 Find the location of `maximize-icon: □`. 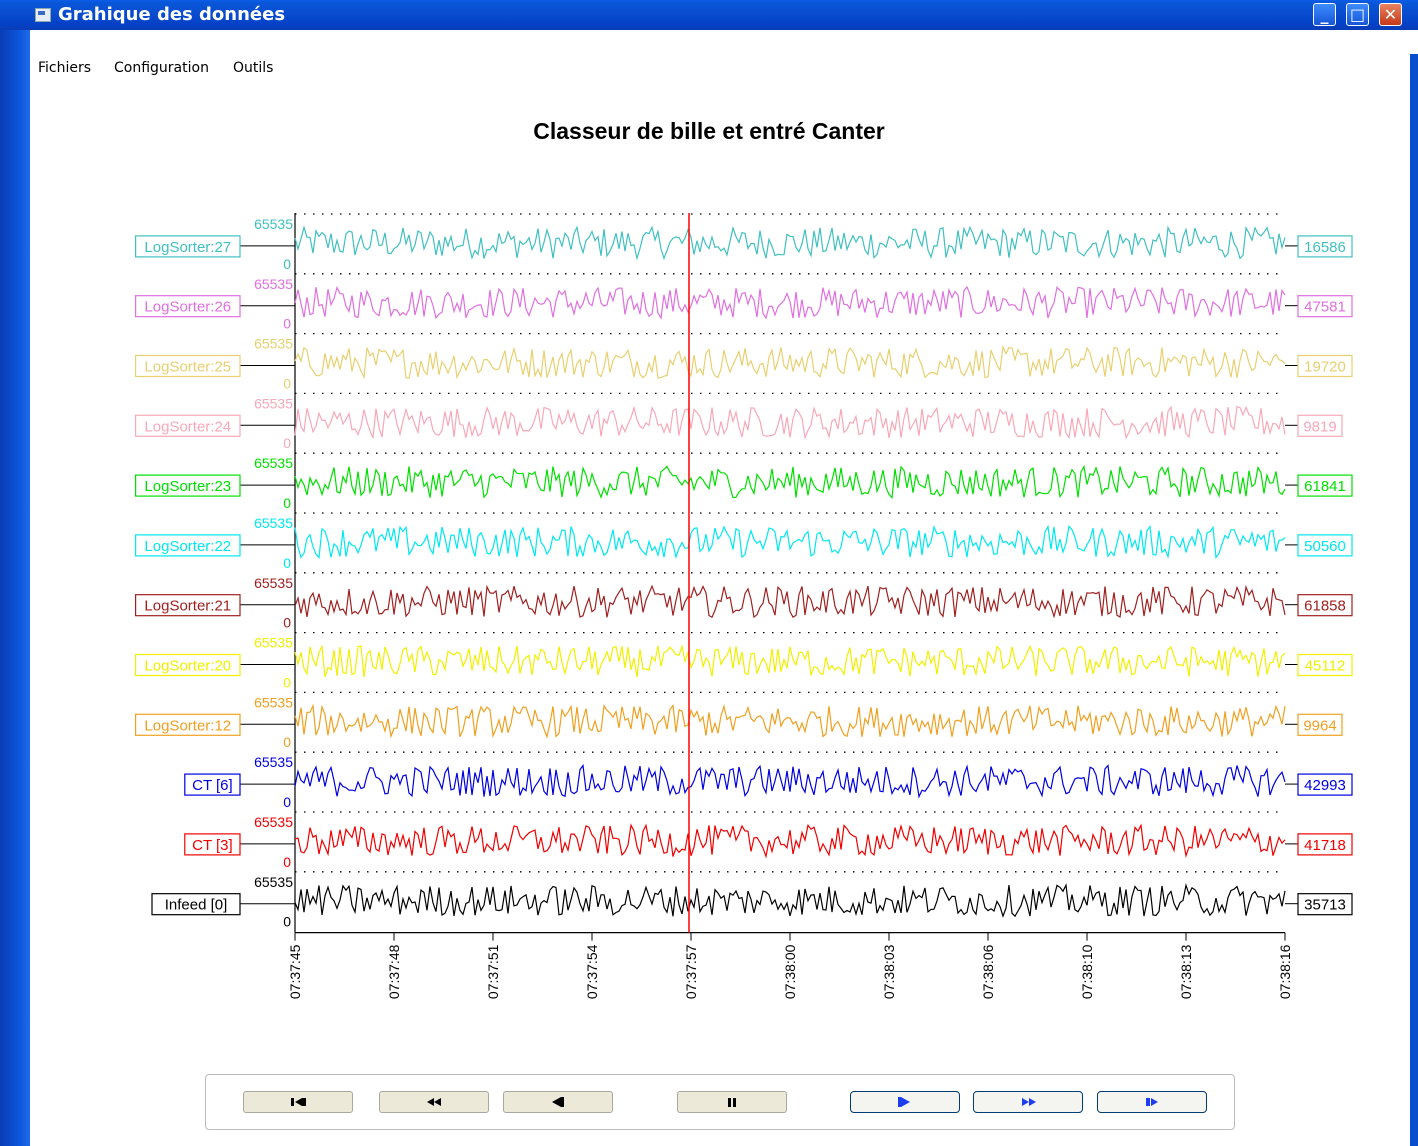

maximize-icon: □ is located at coordinates (1357, 14).